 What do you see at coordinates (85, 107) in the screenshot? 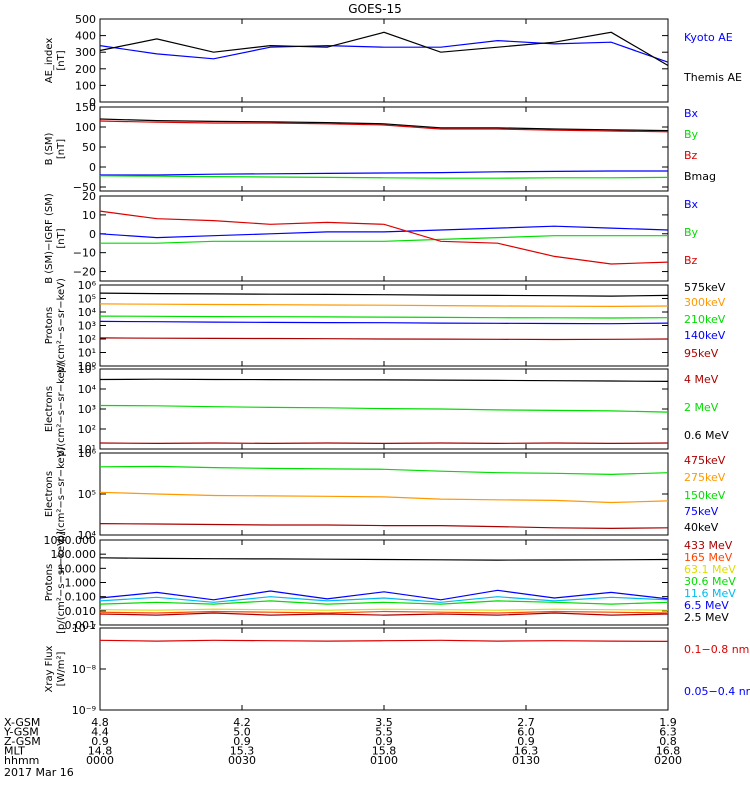
I see `y-tick-label: 150` at bounding box center [85, 107].